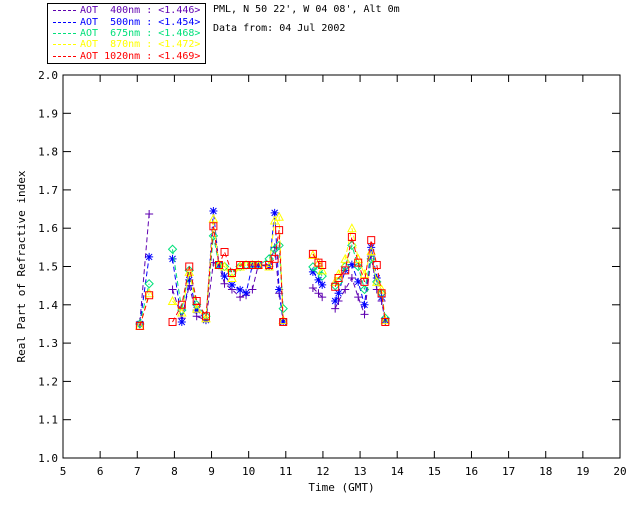  What do you see at coordinates (48, 228) in the screenshot?
I see `y-tick-label: 1.6` at bounding box center [48, 228].